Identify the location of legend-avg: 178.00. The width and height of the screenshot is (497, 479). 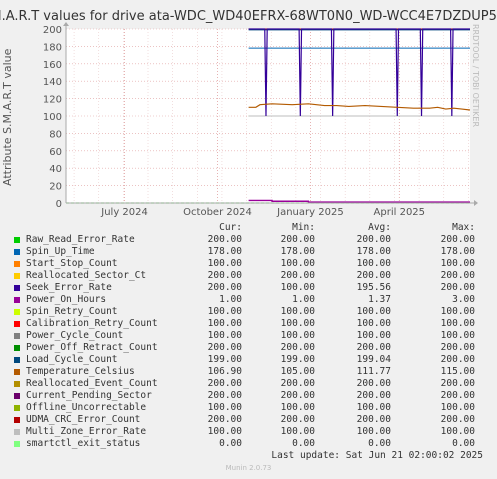
(373, 251).